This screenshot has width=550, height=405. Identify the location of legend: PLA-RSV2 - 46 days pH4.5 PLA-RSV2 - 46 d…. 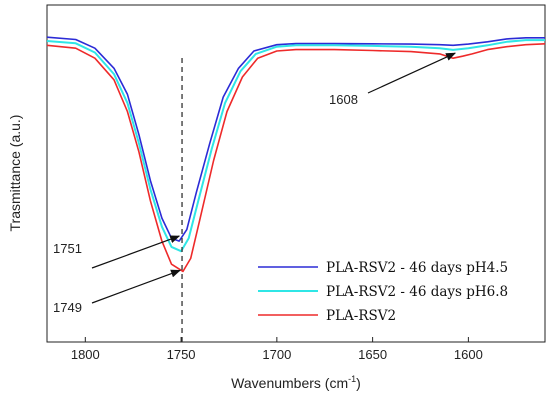
(383, 292).